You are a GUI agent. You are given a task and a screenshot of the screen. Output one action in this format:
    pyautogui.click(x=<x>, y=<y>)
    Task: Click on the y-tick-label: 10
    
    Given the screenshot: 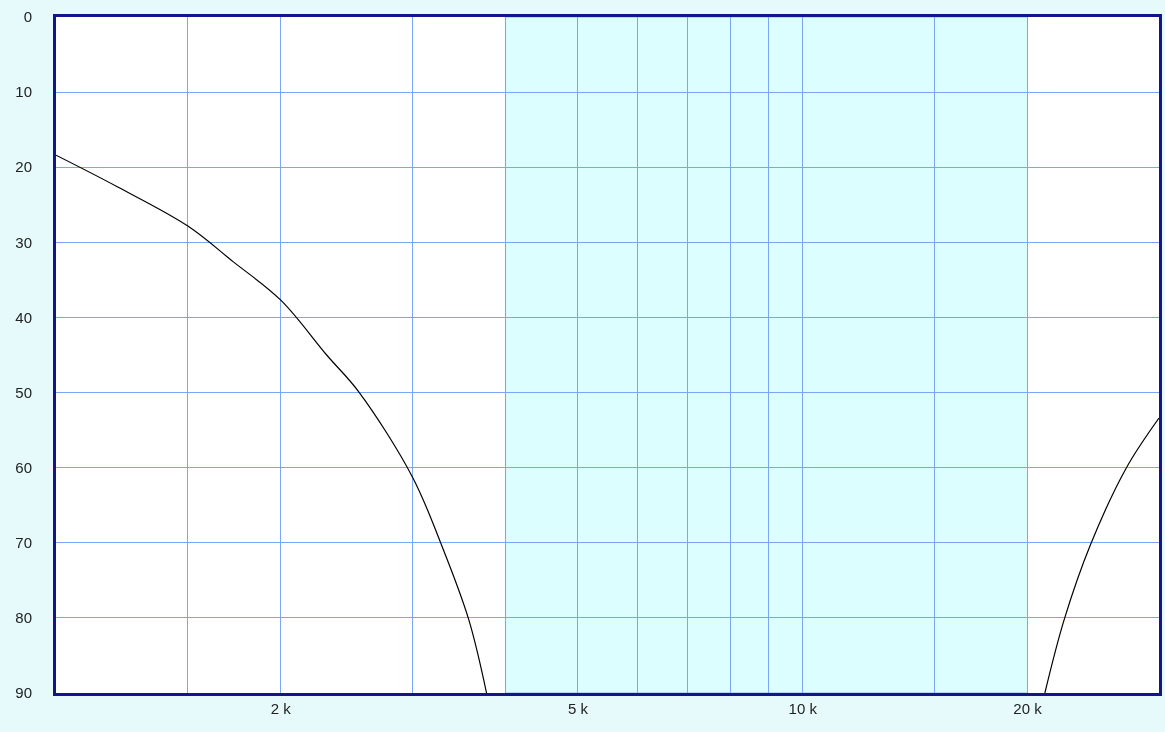 What is the action you would take?
    pyautogui.click(x=23, y=92)
    